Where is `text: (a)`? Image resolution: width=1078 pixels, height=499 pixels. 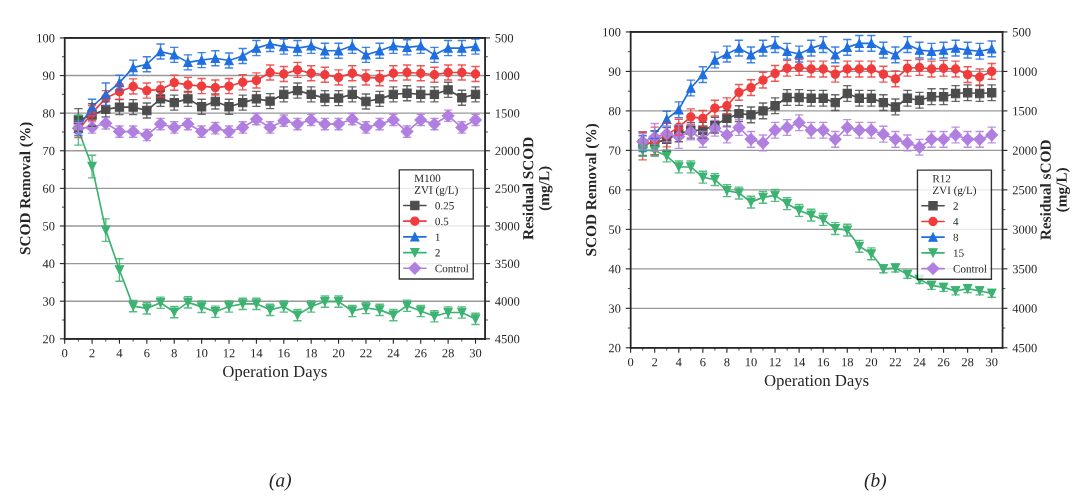 text: (a) is located at coordinates (280, 482).